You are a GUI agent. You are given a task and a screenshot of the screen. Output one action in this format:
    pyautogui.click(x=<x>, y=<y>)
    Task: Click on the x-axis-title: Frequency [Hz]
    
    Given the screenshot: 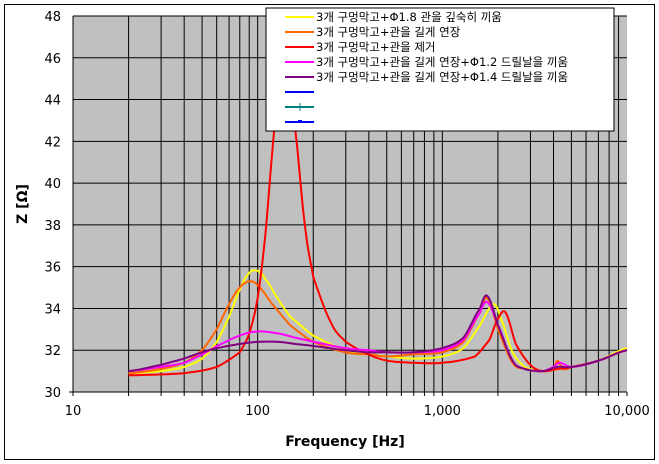 What is the action you would take?
    pyautogui.click(x=344, y=442)
    